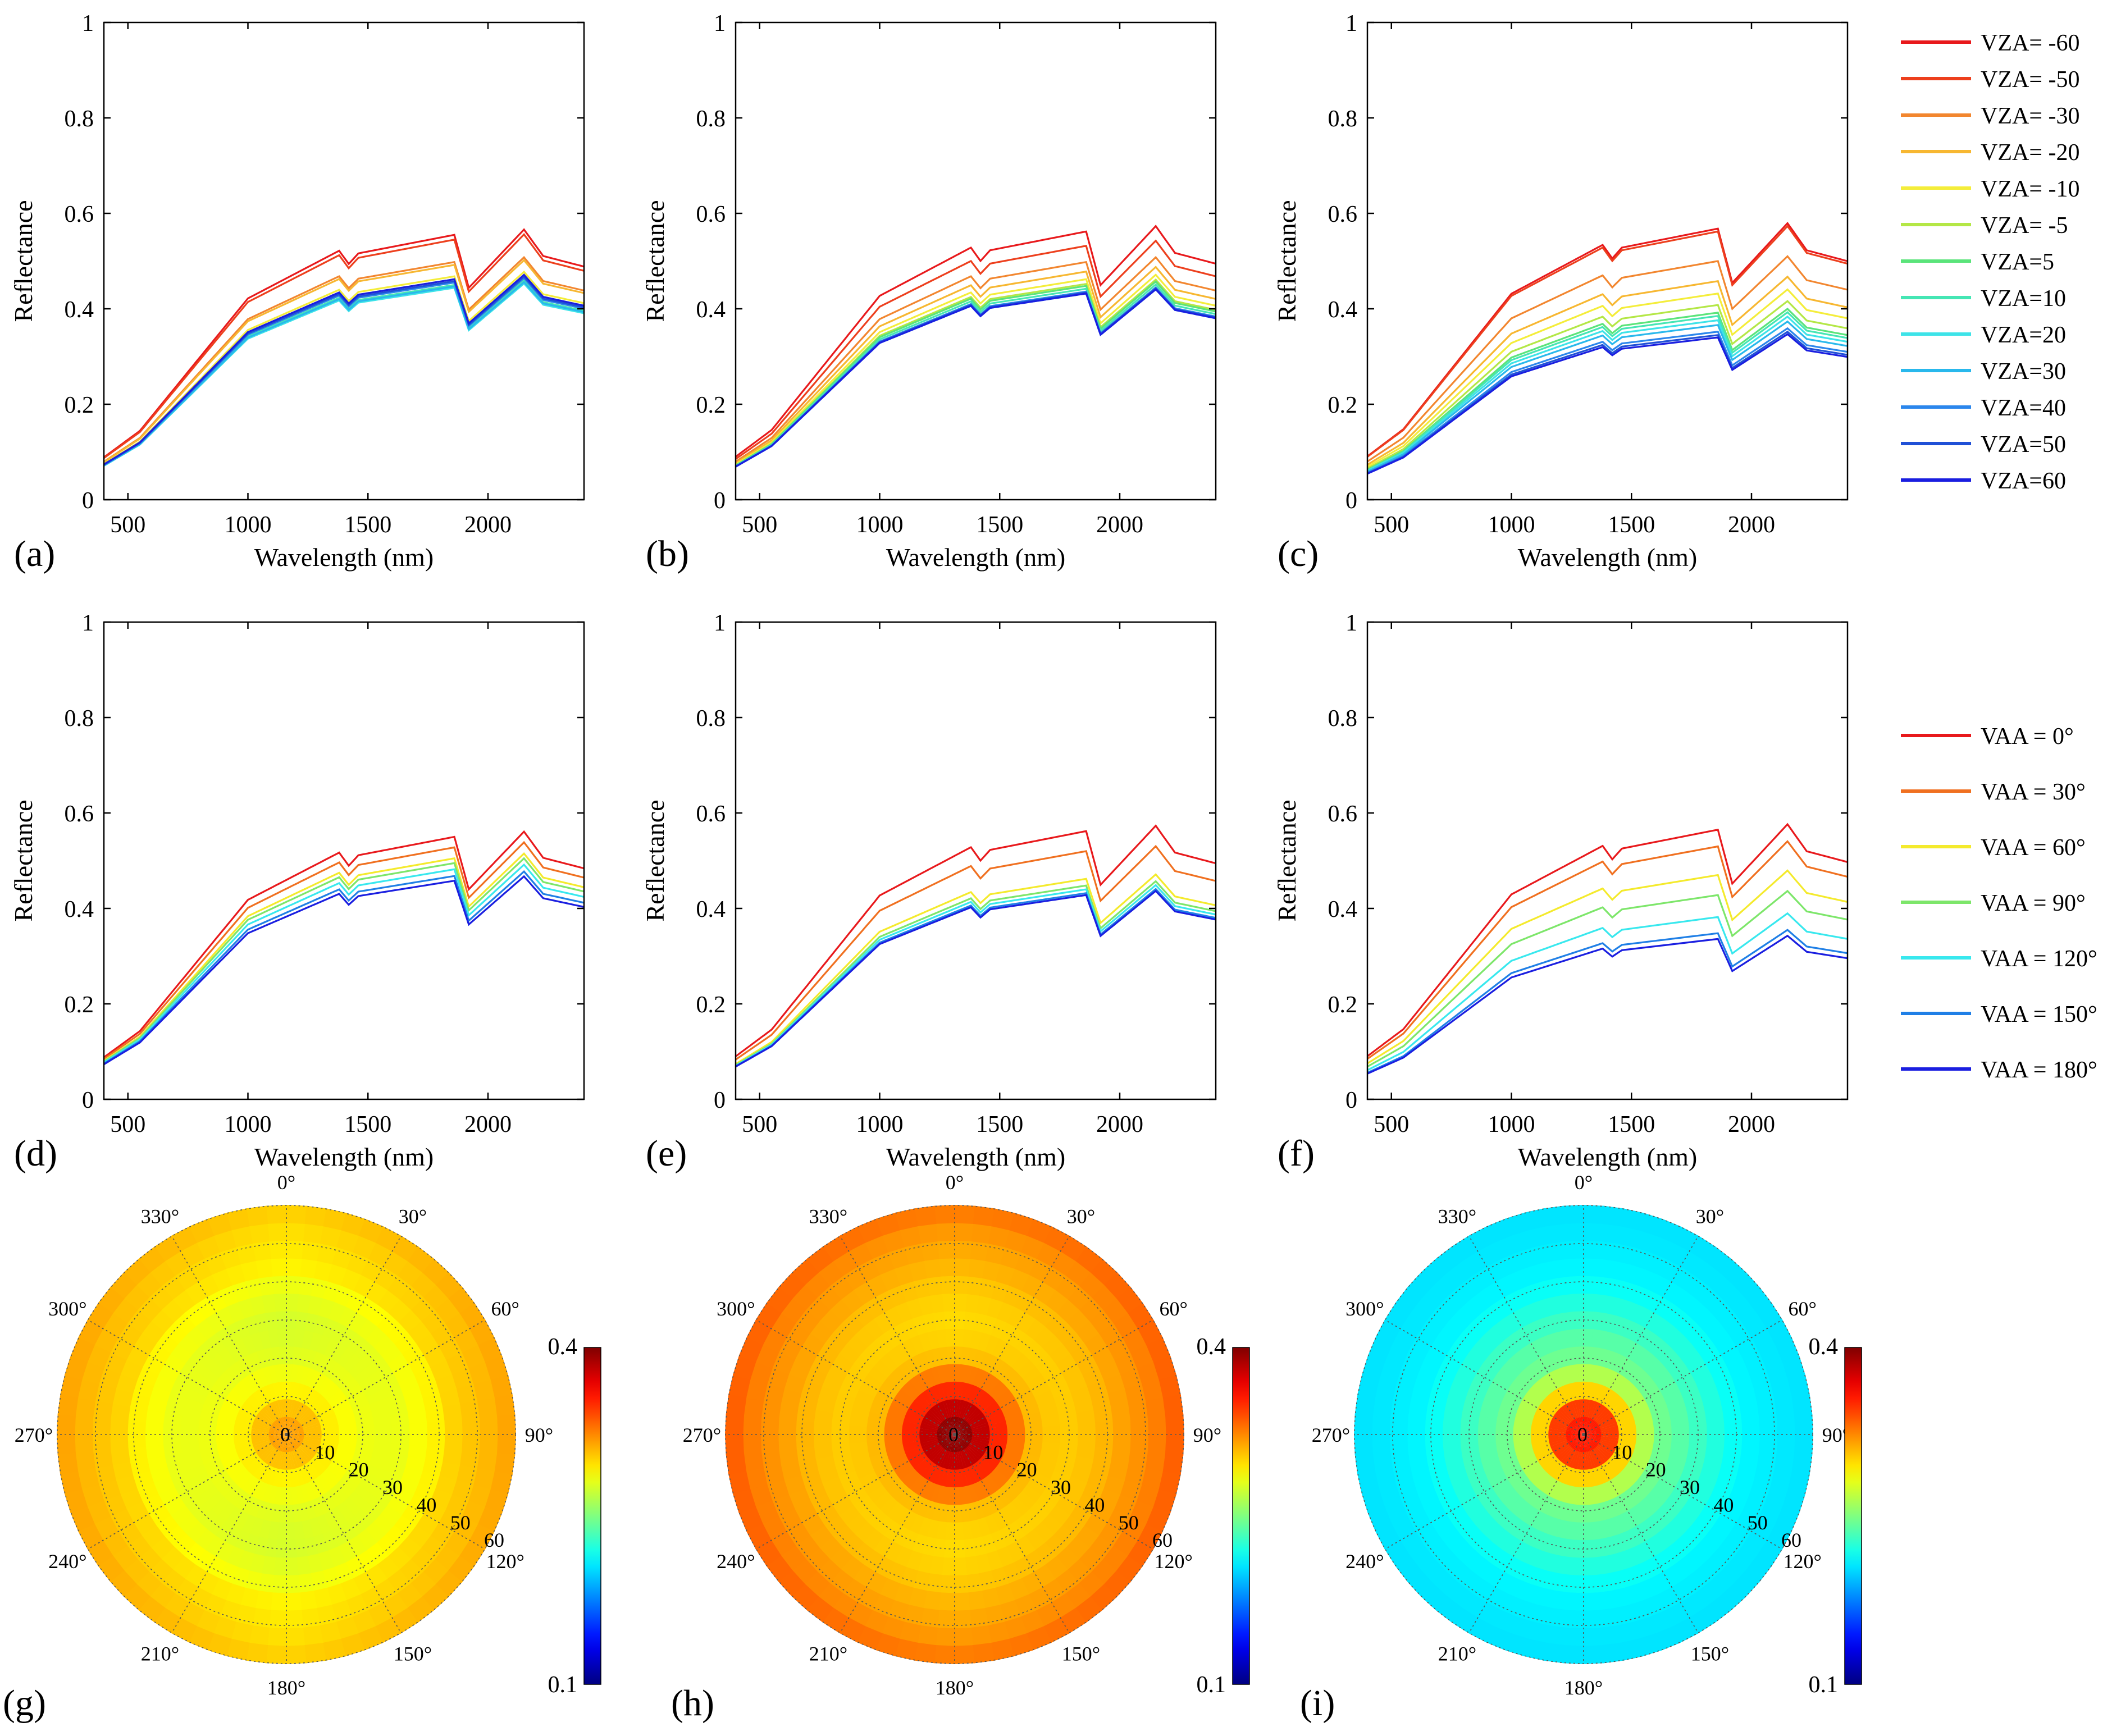 Image resolution: width=2121 pixels, height=1736 pixels. Describe the element at coordinates (1584, 1687) in the screenshot. I see `polar-angle-label: 180°` at that location.